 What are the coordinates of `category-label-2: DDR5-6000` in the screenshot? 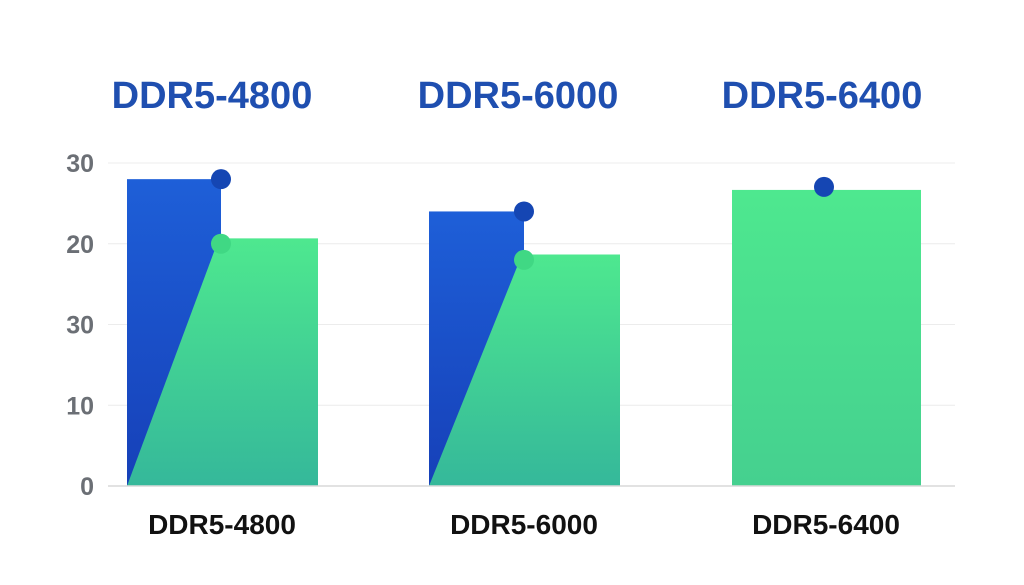 It's located at (524, 524).